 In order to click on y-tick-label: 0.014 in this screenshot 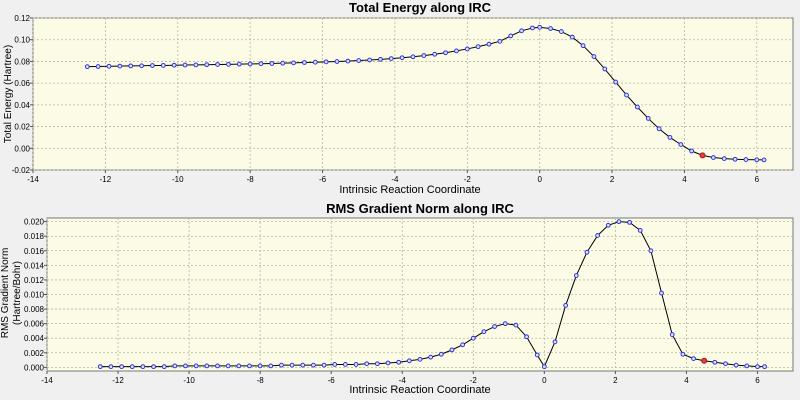, I will do `click(34, 265)`.